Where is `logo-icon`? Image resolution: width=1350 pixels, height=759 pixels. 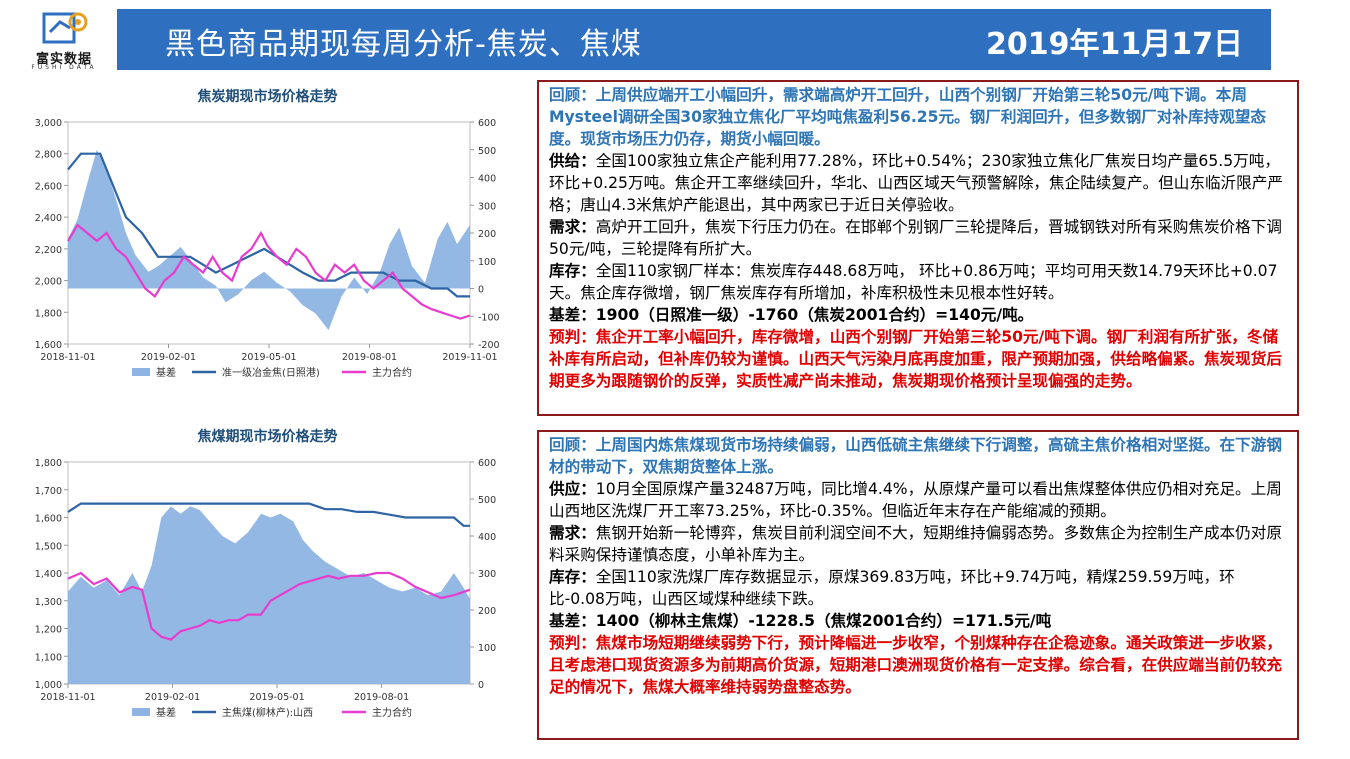 logo-icon is located at coordinates (65, 28).